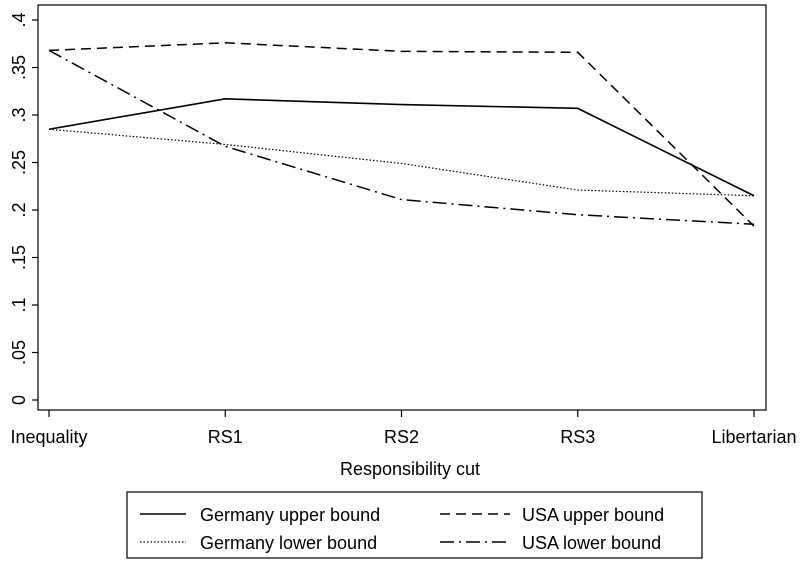 The width and height of the screenshot is (808, 561). I want to click on legend-label: Germany upper bound, so click(290, 515).